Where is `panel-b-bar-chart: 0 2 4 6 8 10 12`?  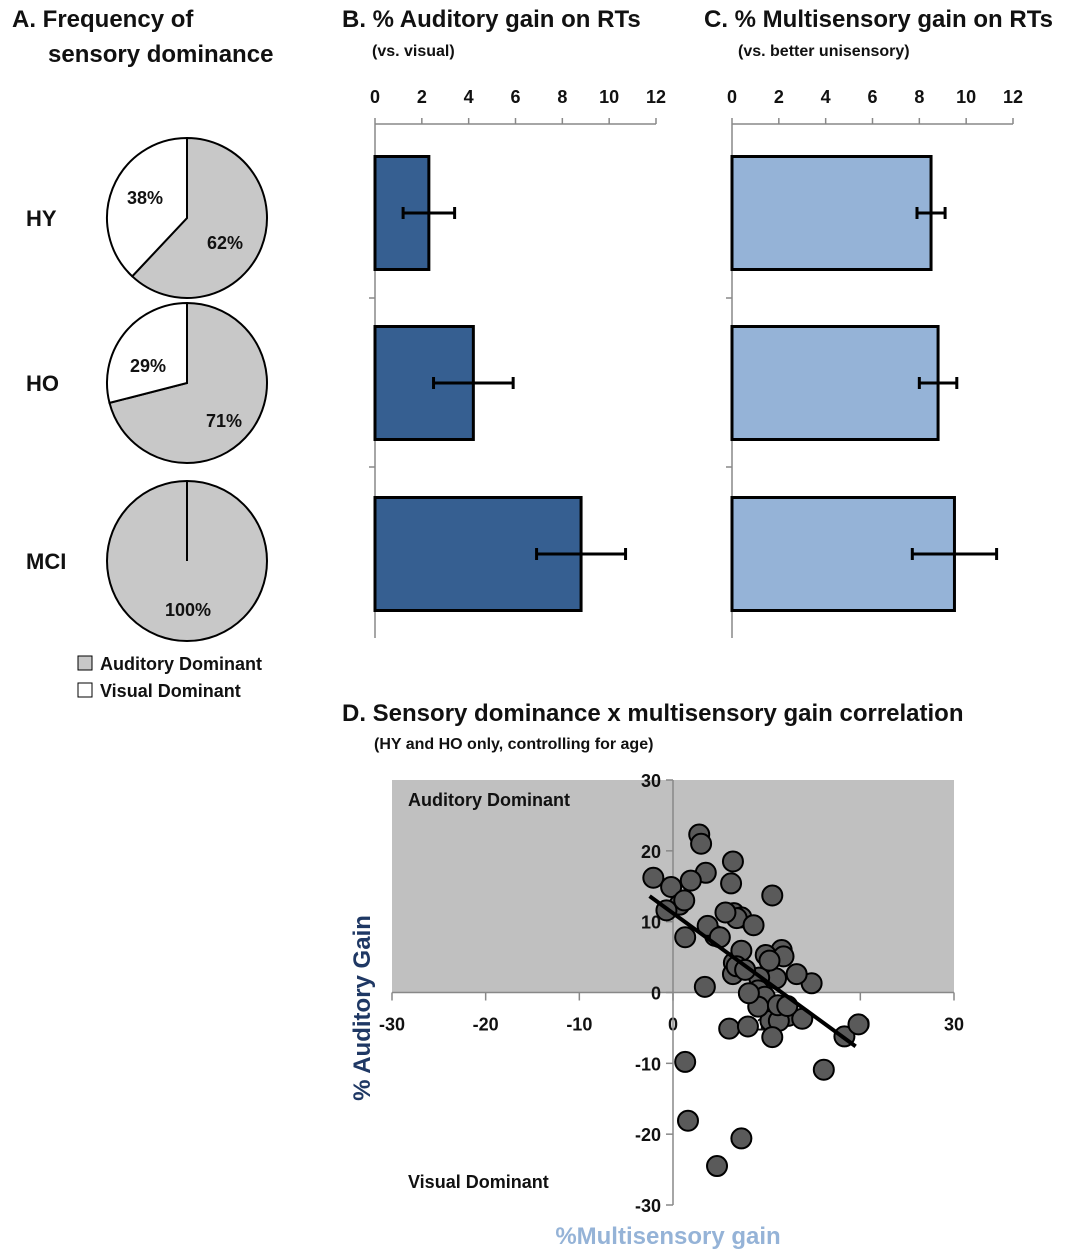 panel-b-bar-chart: 0 2 4 6 8 10 12 is located at coordinates (517, 362).